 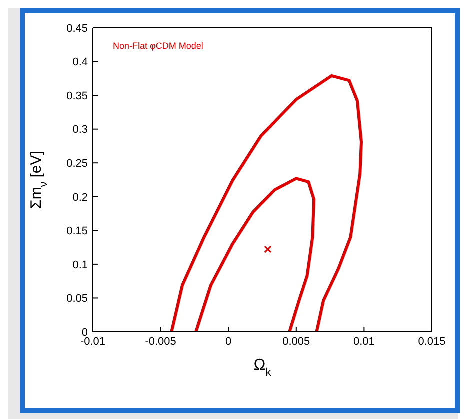 What do you see at coordinates (229, 342) in the screenshot?
I see `x-tick-label: 0` at bounding box center [229, 342].